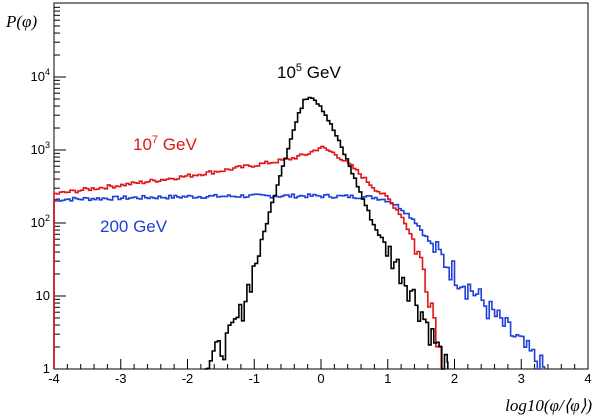 This screenshot has width=600, height=418. Describe the element at coordinates (21, 21) in the screenshot. I see `y-axis-title: P(φ)` at that location.